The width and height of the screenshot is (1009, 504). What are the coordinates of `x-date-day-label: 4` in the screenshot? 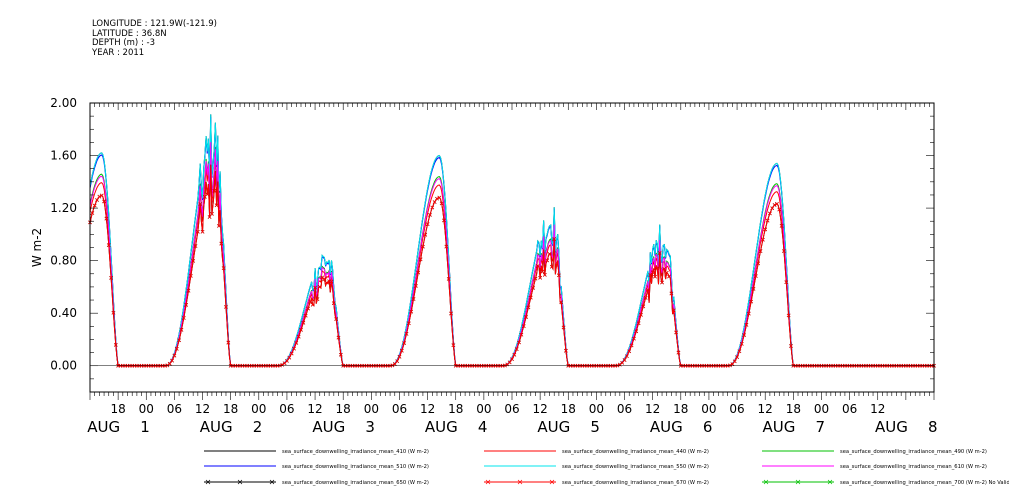 It's located at (483, 427).